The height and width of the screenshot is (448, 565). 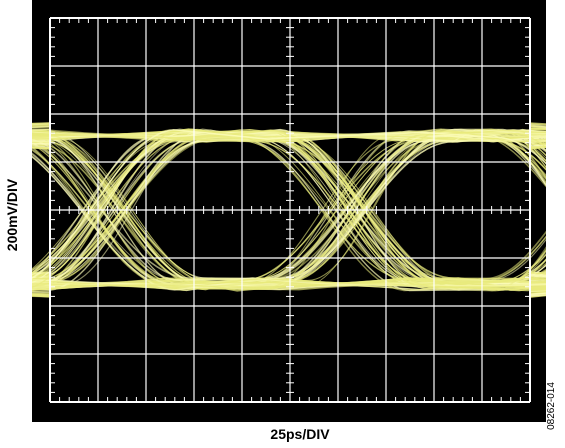 What do you see at coordinates (300, 434) in the screenshot?
I see `x-axis-label: 25ps/DIV` at bounding box center [300, 434].